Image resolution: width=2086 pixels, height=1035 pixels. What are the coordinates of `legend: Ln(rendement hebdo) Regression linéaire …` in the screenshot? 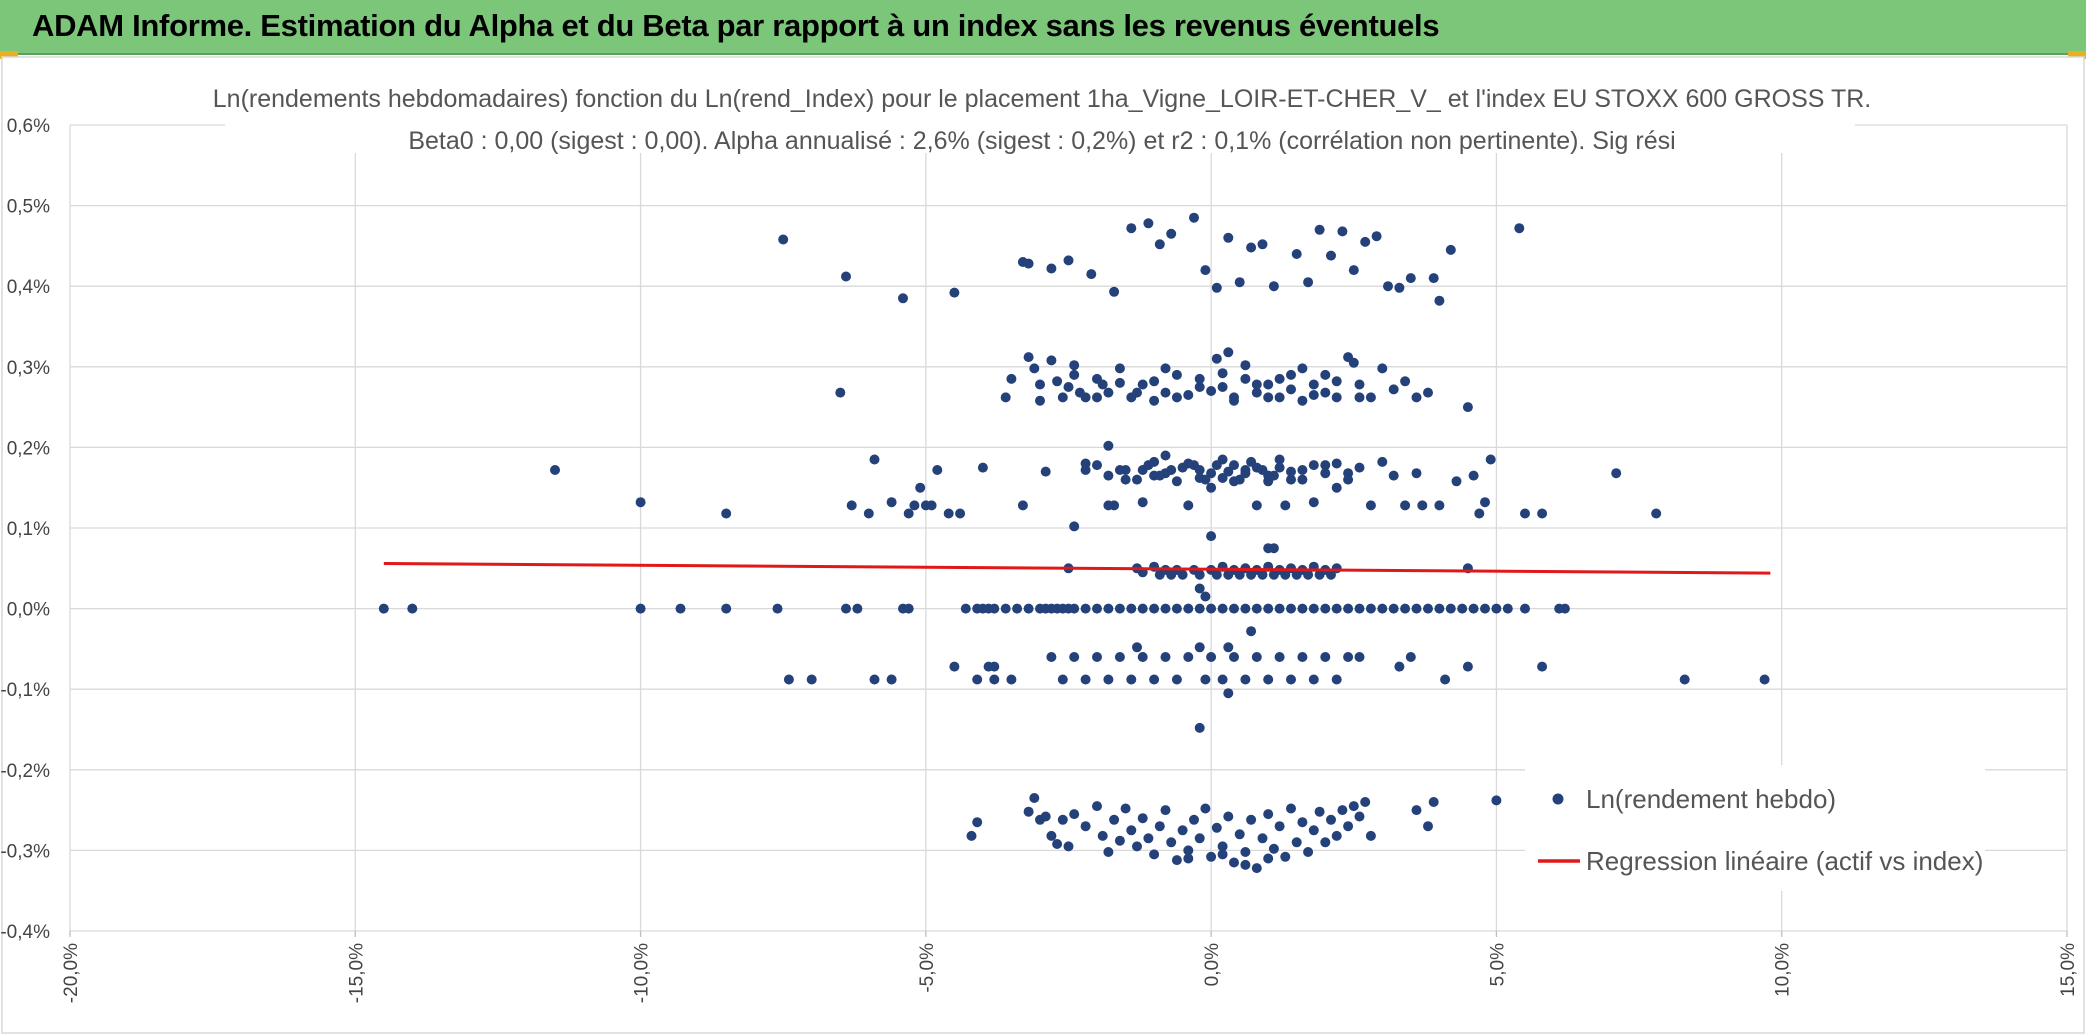 It's located at (1755, 828).